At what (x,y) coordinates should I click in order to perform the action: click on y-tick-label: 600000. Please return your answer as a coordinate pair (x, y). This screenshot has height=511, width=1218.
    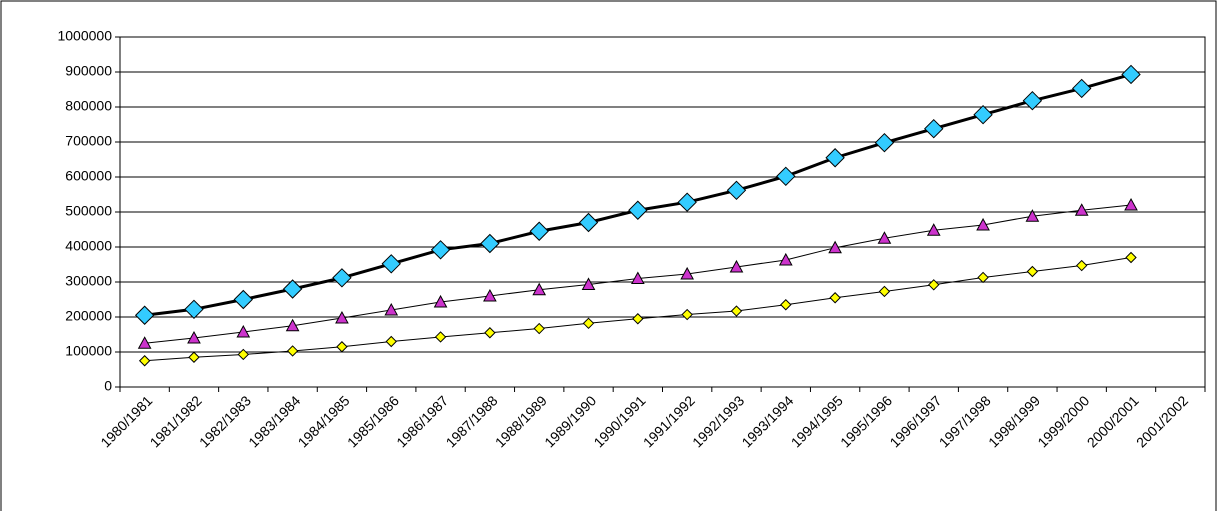
    Looking at the image, I should click on (88, 176).